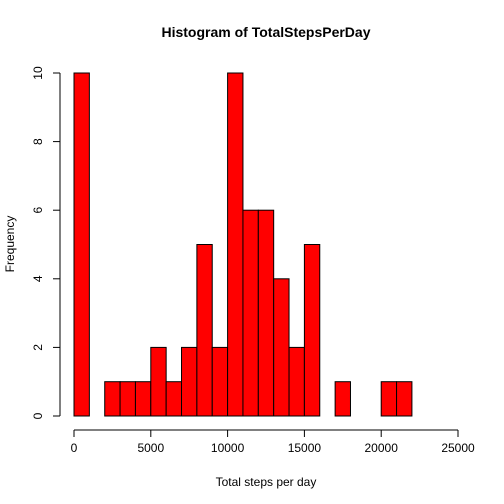  What do you see at coordinates (228, 448) in the screenshot?
I see `x-tick-label: 10000` at bounding box center [228, 448].